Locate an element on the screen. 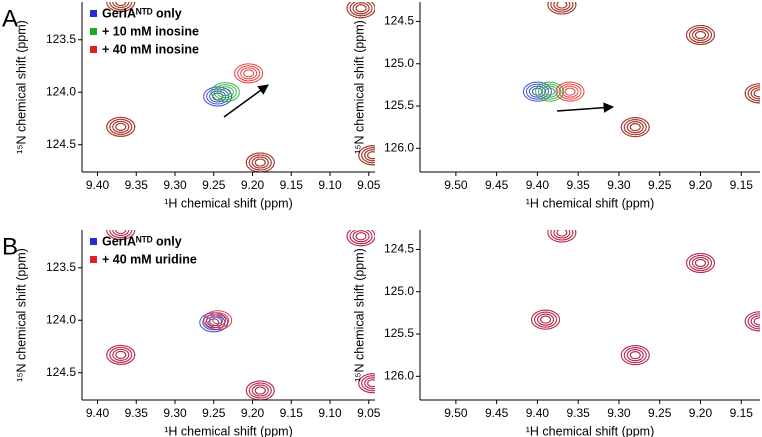  panel-letter: A is located at coordinates (10, 18).